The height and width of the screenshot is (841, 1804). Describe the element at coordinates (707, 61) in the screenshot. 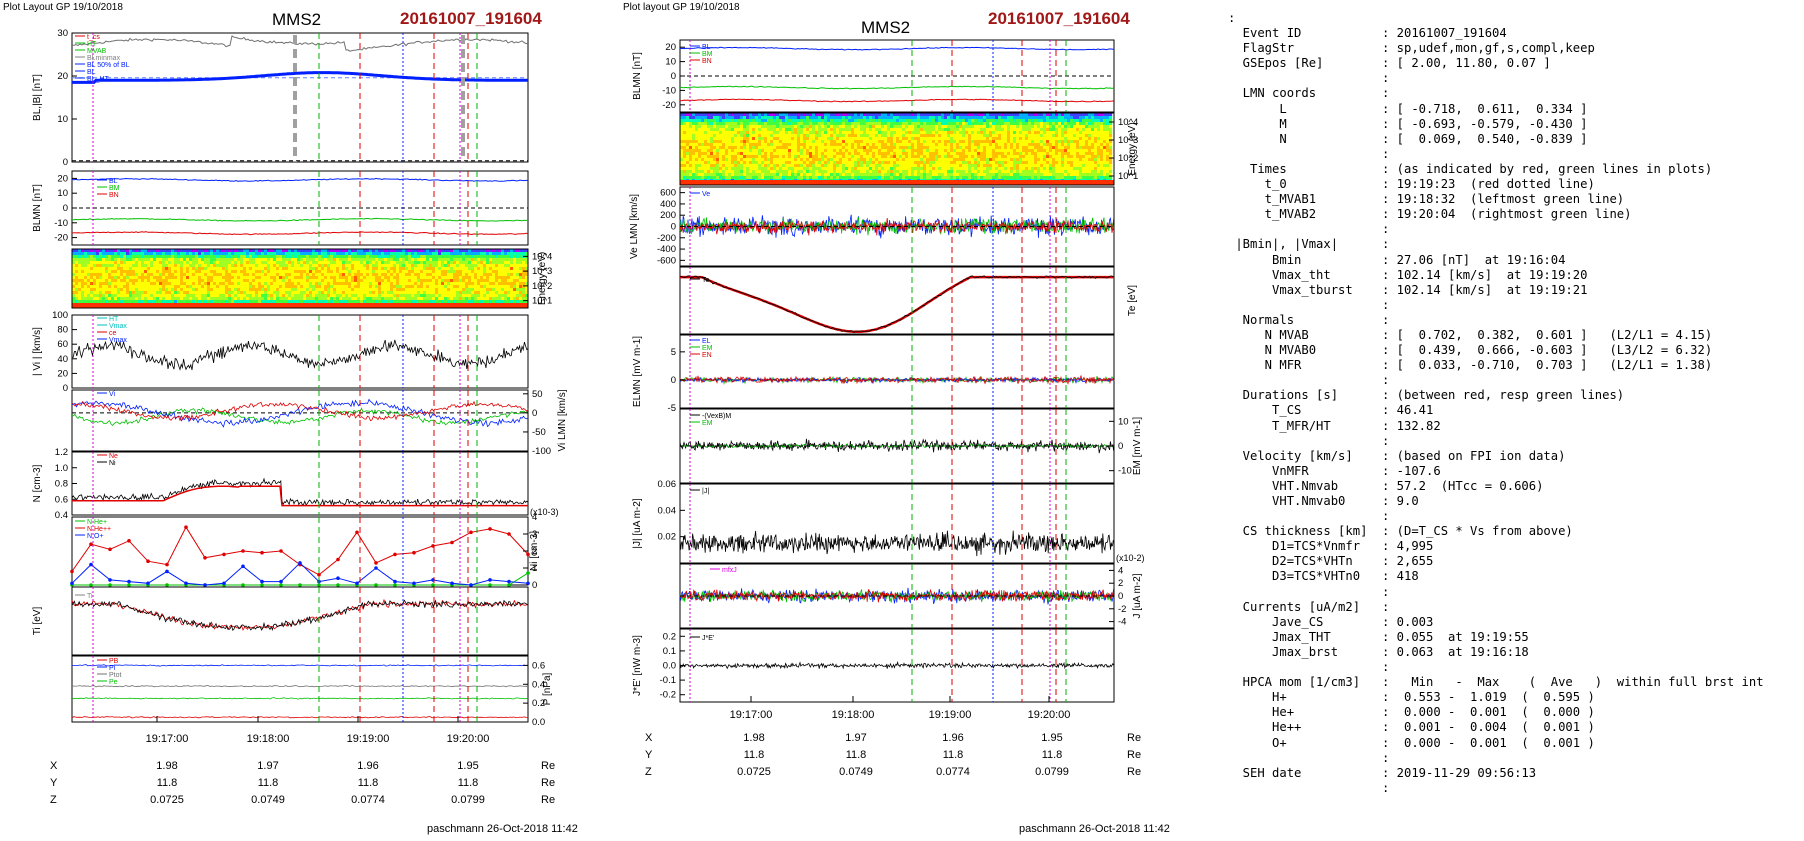

I see `legend-label: BN` at that location.